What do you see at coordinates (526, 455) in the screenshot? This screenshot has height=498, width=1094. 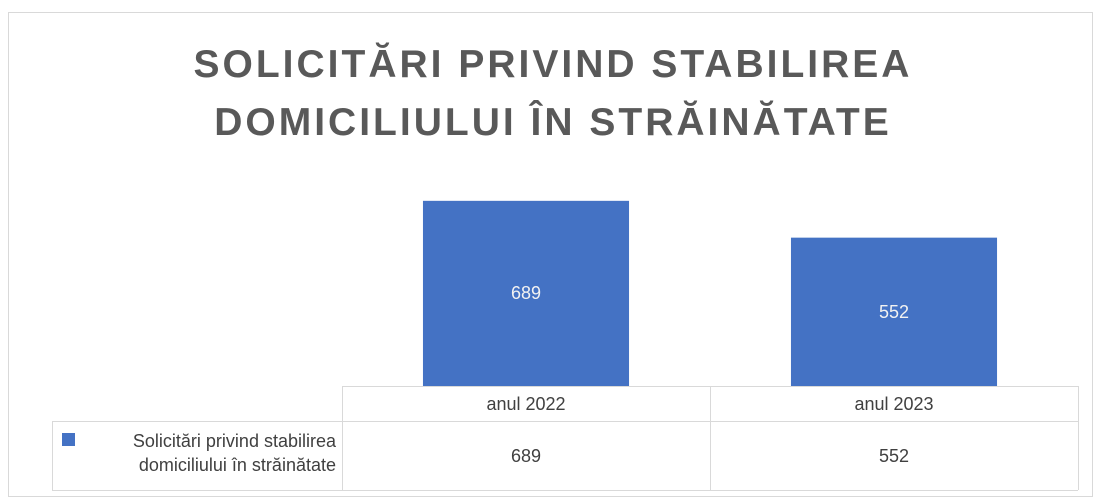 I see `table-value: 689` at bounding box center [526, 455].